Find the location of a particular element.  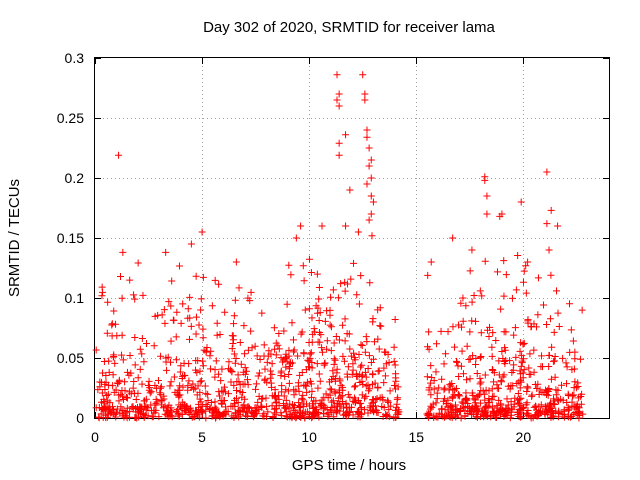

y-tick-label: 0.15 is located at coordinates (70, 238).